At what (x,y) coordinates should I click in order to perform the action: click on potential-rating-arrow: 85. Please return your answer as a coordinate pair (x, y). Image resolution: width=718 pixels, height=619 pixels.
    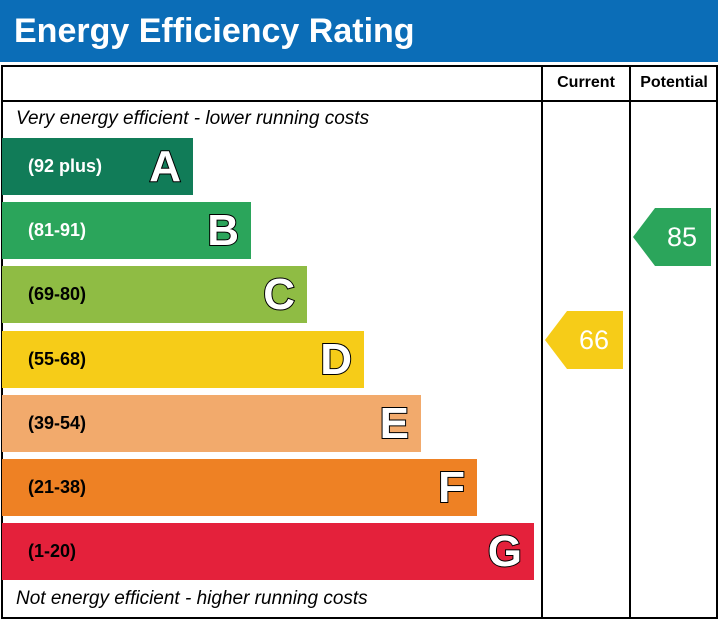
    Looking at the image, I should click on (672, 237).